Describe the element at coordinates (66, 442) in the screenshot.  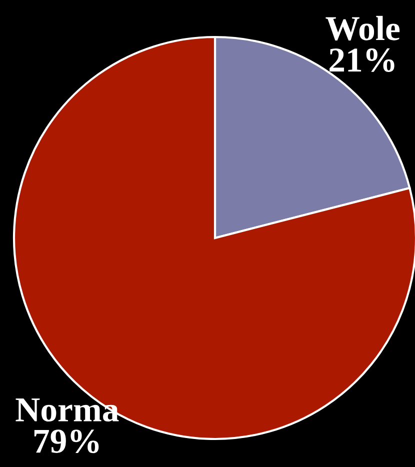
I see `data-label: 79%` at that location.